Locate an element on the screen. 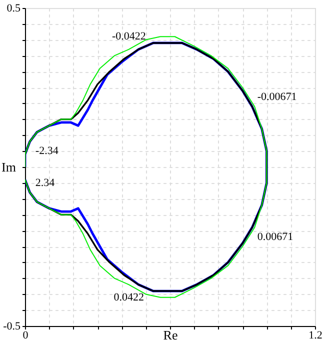  annotation: -2.34 is located at coordinates (47, 151).